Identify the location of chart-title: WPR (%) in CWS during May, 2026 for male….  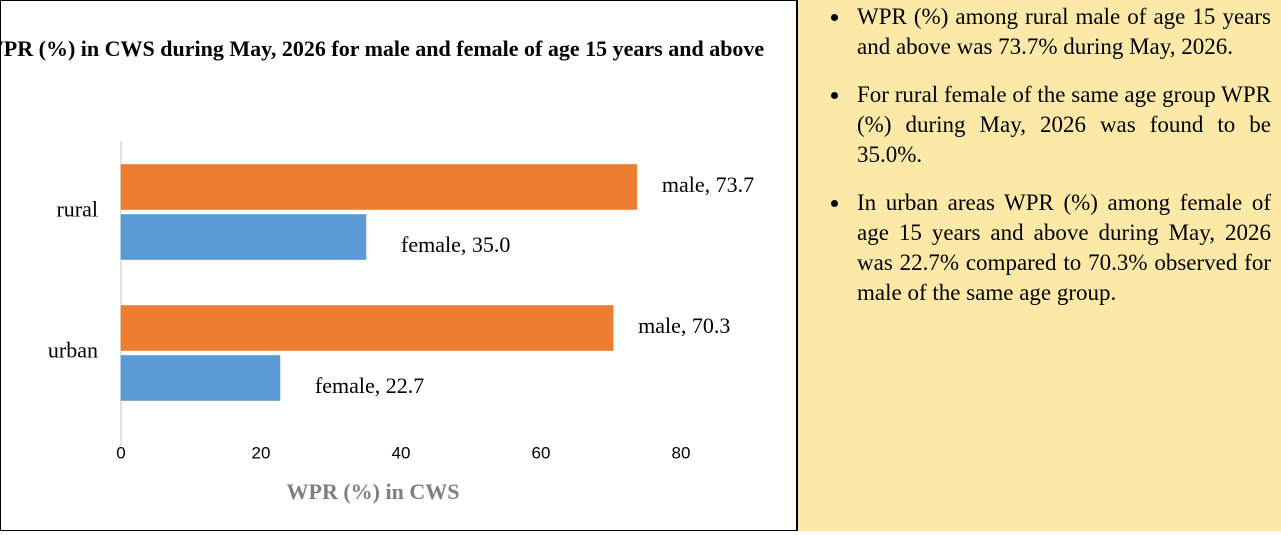
(382, 48).